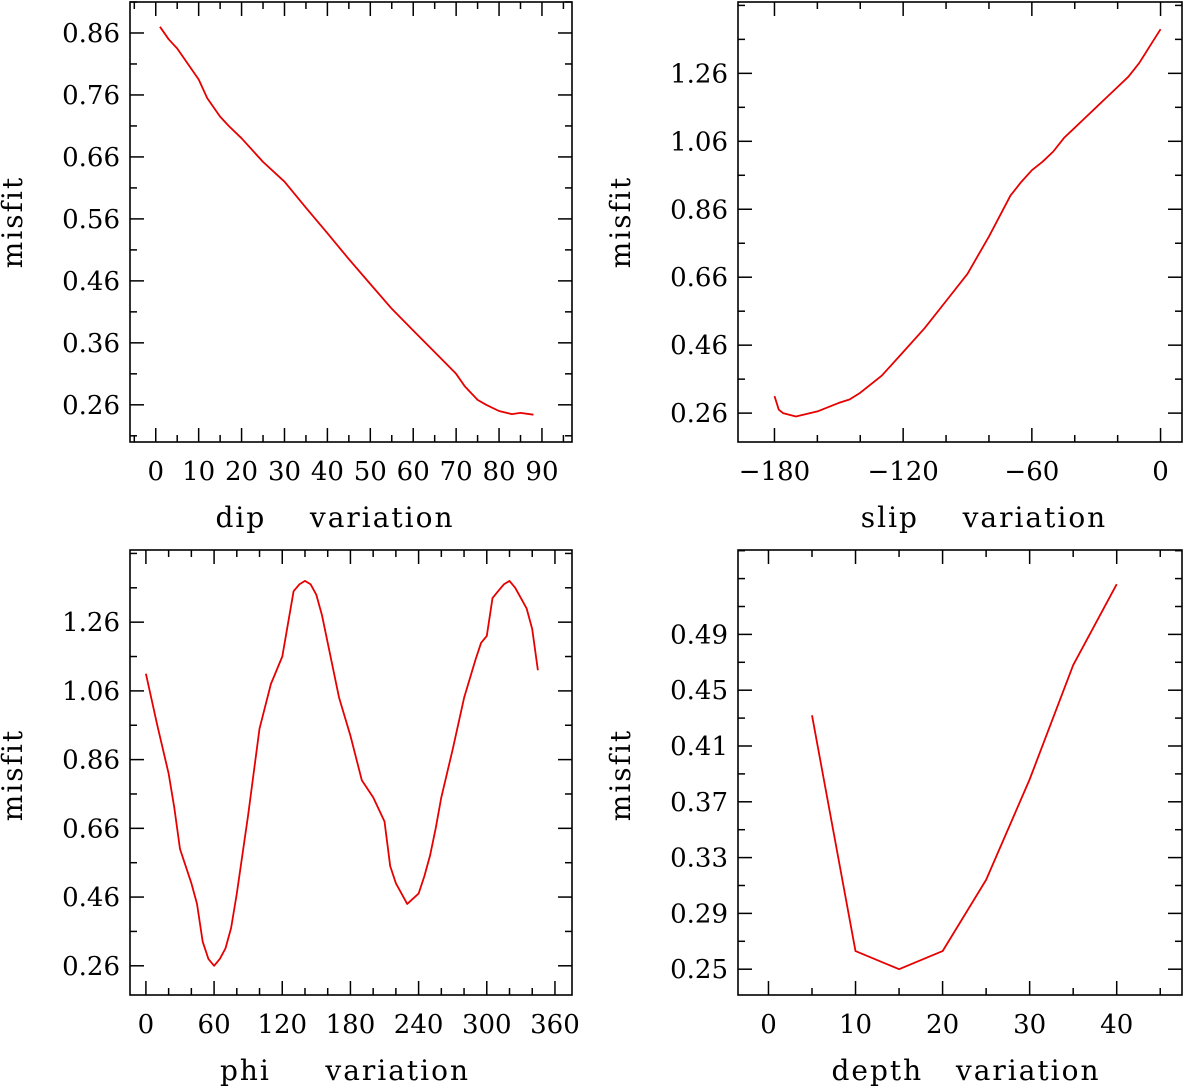 The height and width of the screenshot is (1086, 1183). Describe the element at coordinates (699, 803) in the screenshot. I see `depth-y-tick-label: 0.37` at that location.